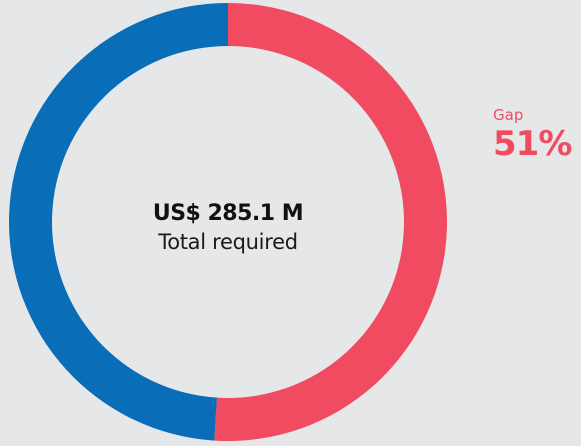 The height and width of the screenshot is (446, 581). I want to click on center-summary: US$ 285.1 M Total required, so click(228, 228).